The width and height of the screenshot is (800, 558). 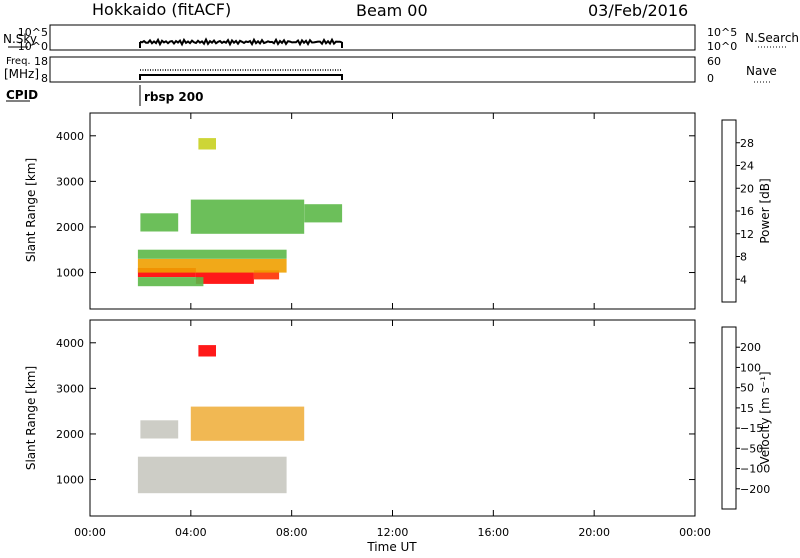 What do you see at coordinates (41, 61) in the screenshot?
I see `freq-tick-top: 18` at bounding box center [41, 61].